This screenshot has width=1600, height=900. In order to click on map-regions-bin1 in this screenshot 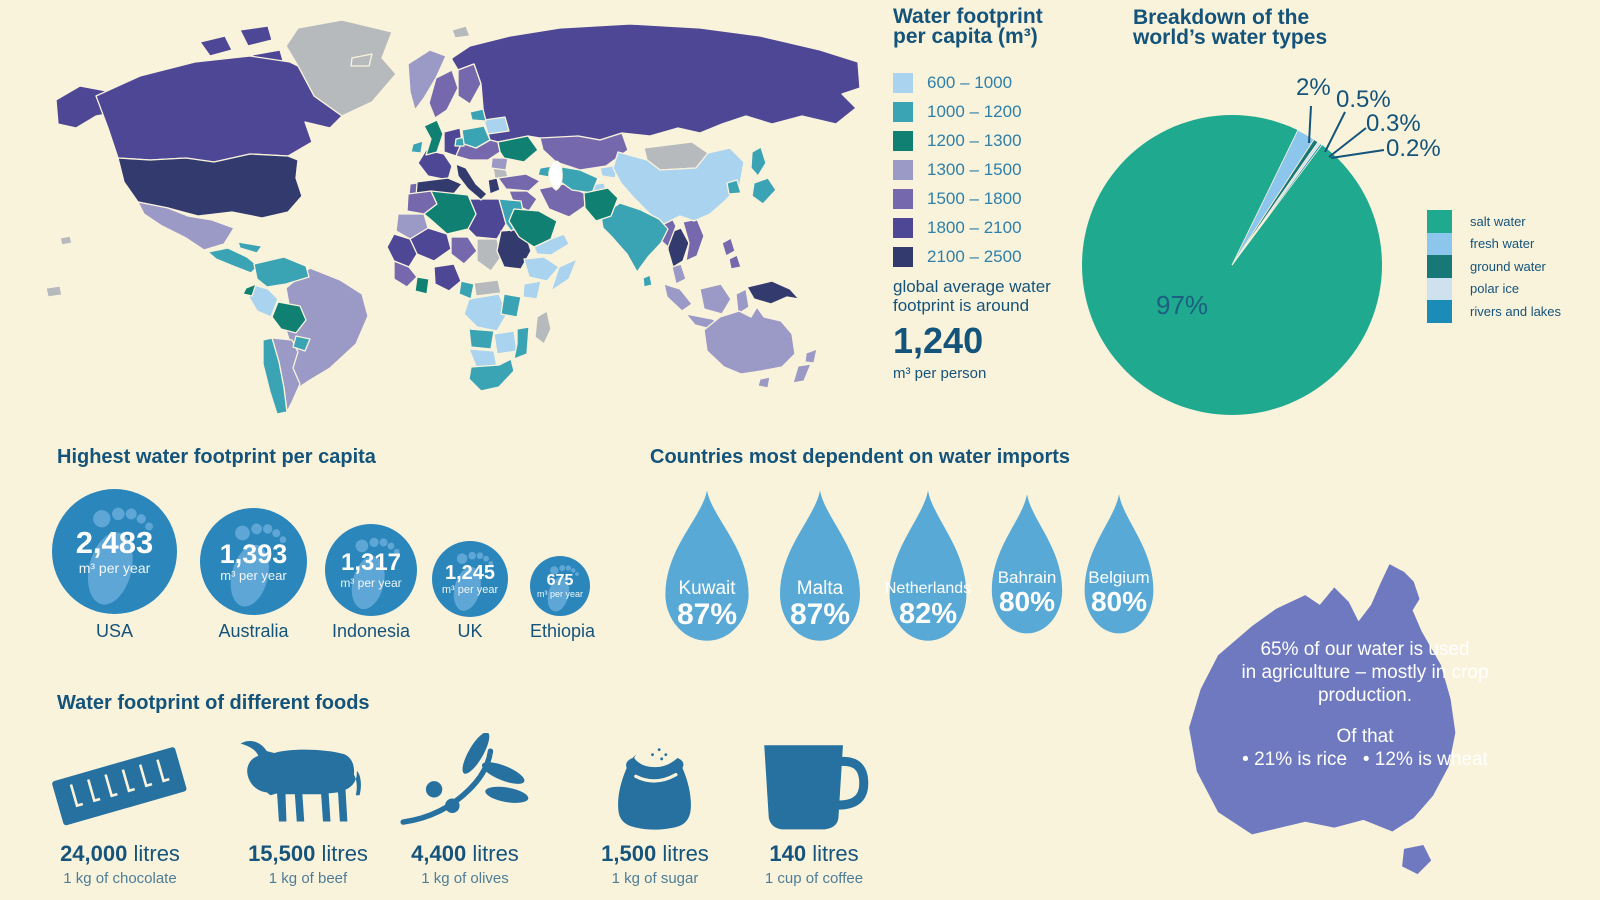, I will do `click(496, 243)`.